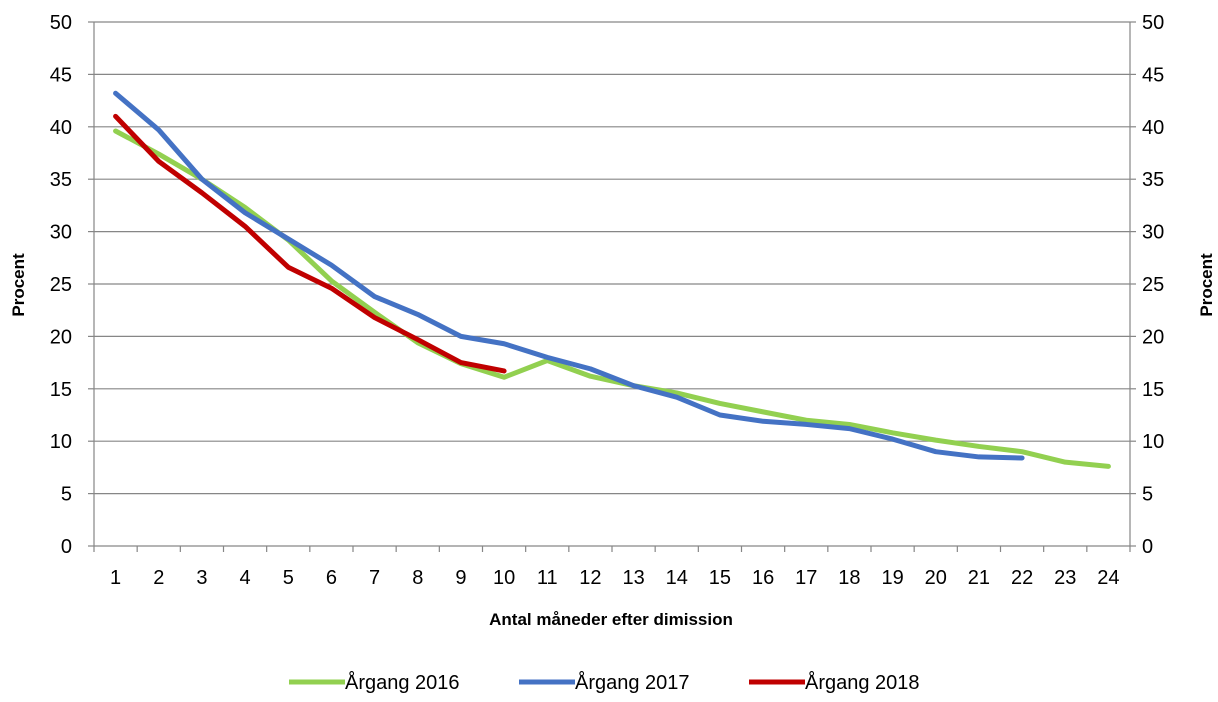 This screenshot has width=1218, height=702. What do you see at coordinates (115, 578) in the screenshot?
I see `x-tick-label: 1` at bounding box center [115, 578].